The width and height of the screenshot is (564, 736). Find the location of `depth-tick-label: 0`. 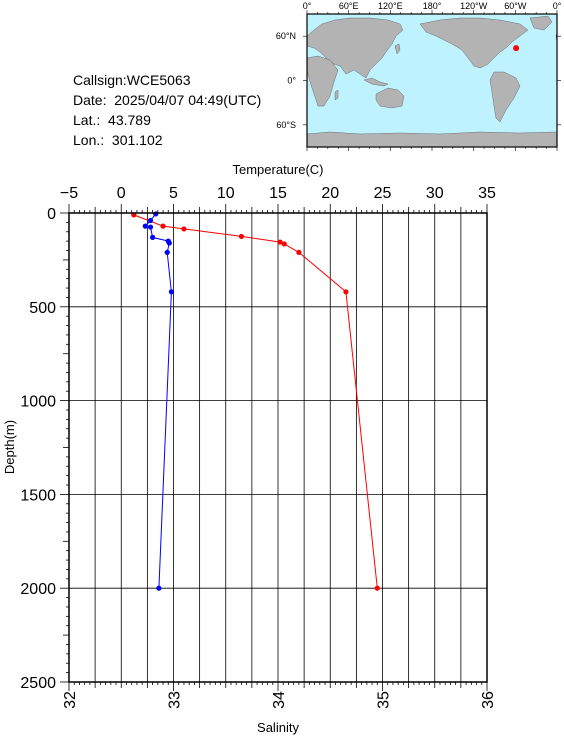

depth-tick-label: 0 is located at coordinates (51, 214).